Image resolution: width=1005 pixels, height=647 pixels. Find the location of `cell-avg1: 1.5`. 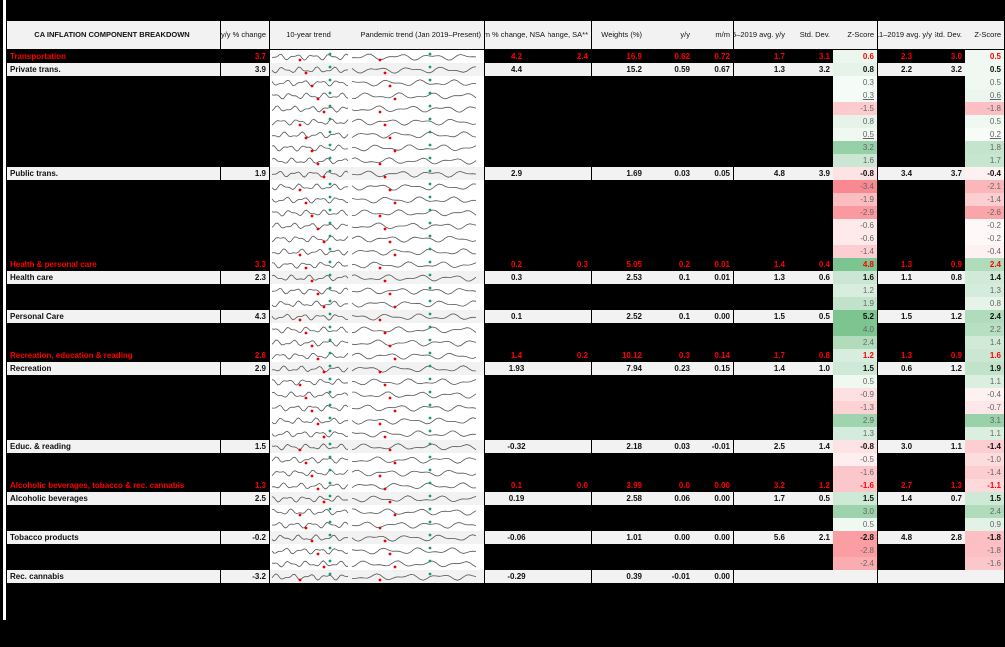

cell-avg1: 1.5 is located at coordinates (761, 316).